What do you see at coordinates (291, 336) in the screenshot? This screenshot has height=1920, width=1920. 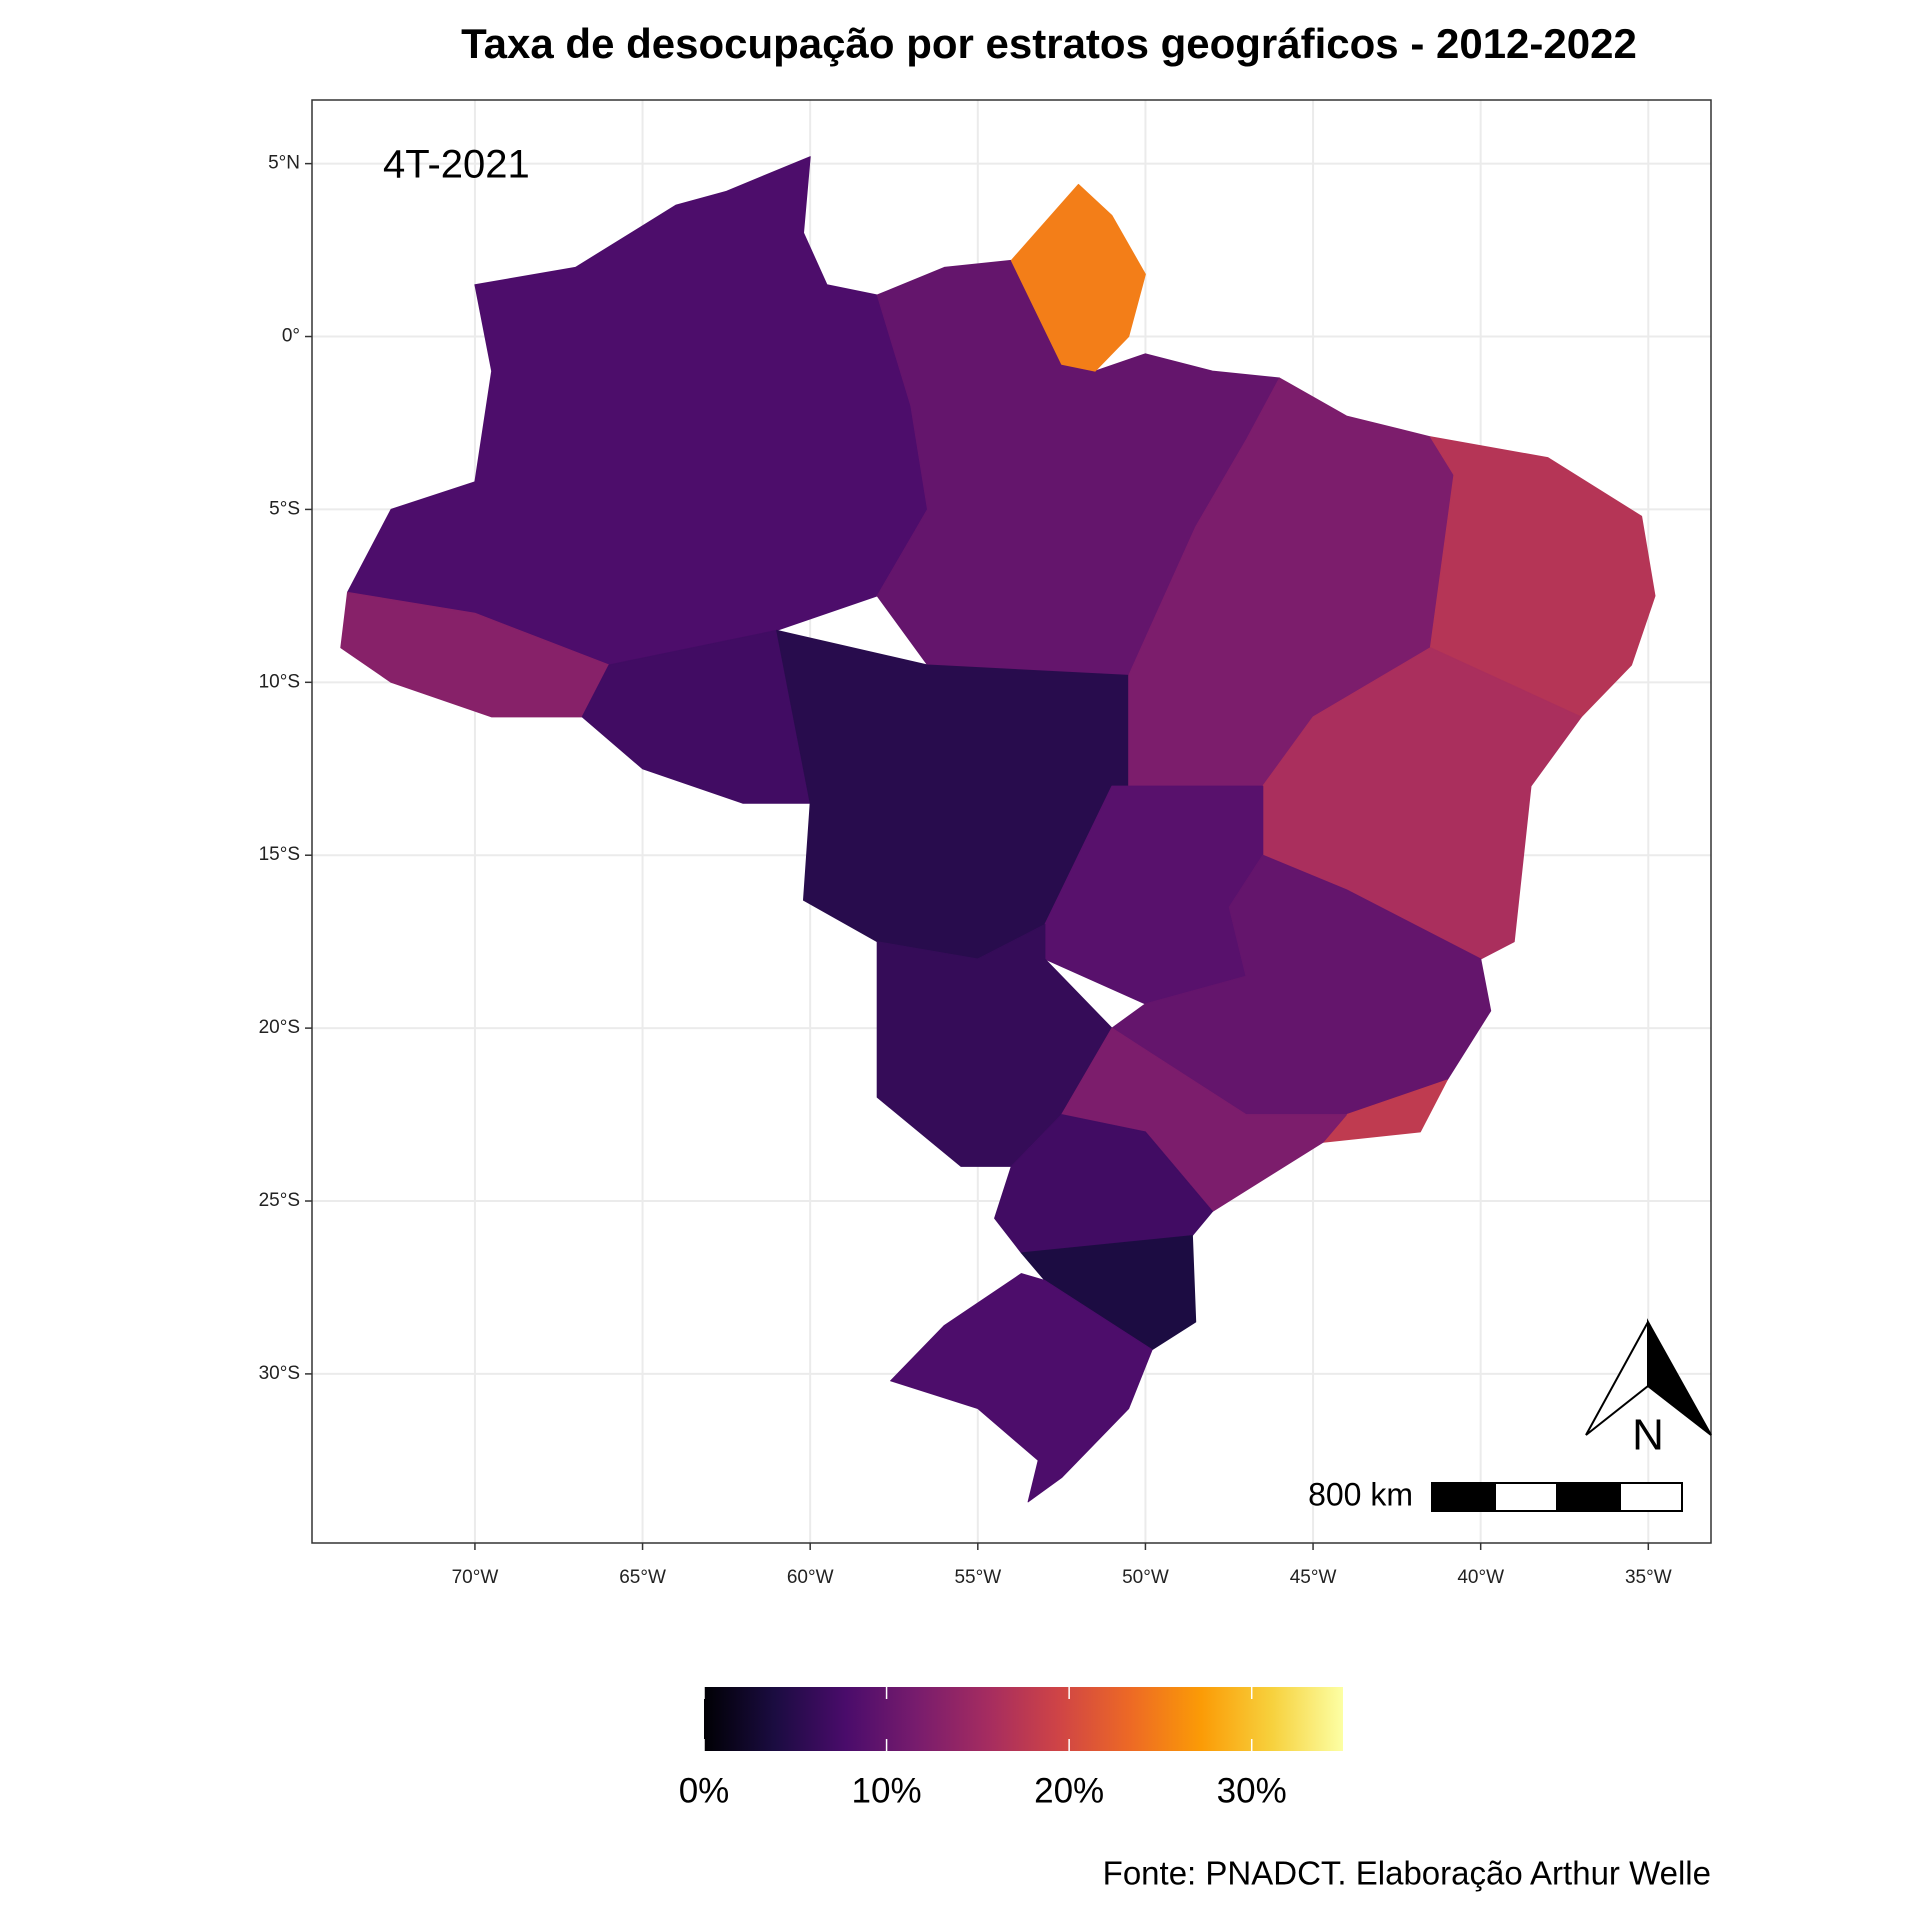 I see `y-tick-label: 0°` at bounding box center [291, 336].